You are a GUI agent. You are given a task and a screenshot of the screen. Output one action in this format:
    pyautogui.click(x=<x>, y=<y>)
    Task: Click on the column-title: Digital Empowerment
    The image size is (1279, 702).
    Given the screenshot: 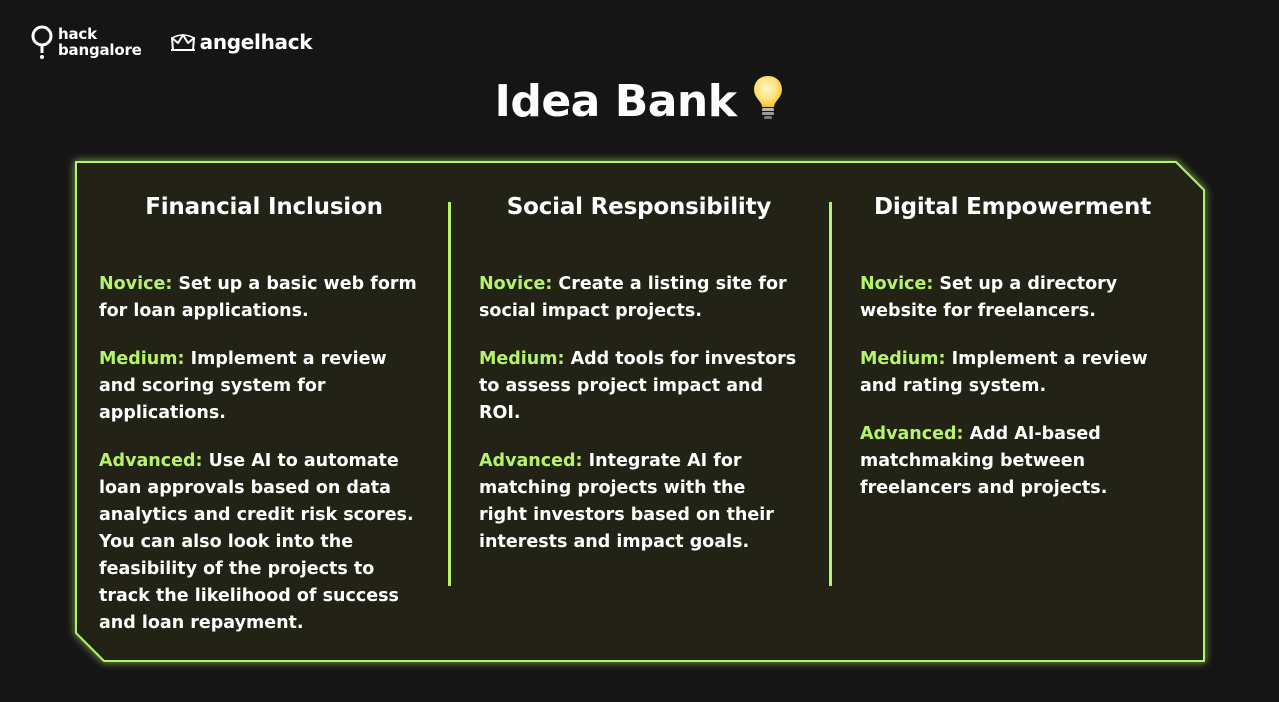 What is the action you would take?
    pyautogui.click(x=1012, y=207)
    